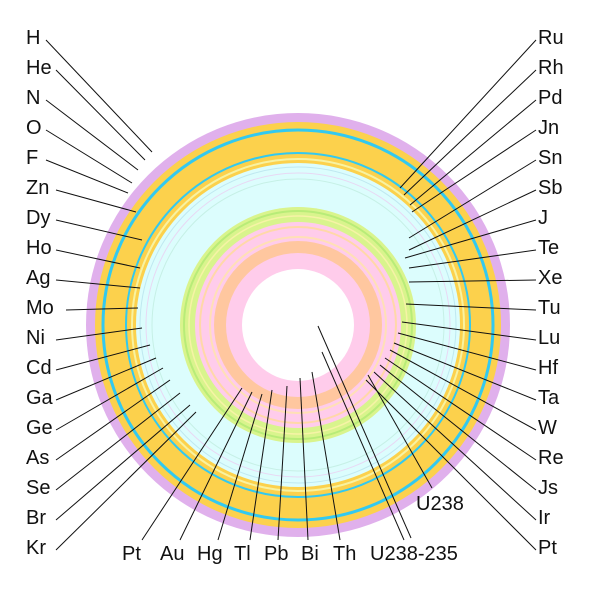  What do you see at coordinates (34, 128) in the screenshot?
I see `label-left-3: O` at bounding box center [34, 128].